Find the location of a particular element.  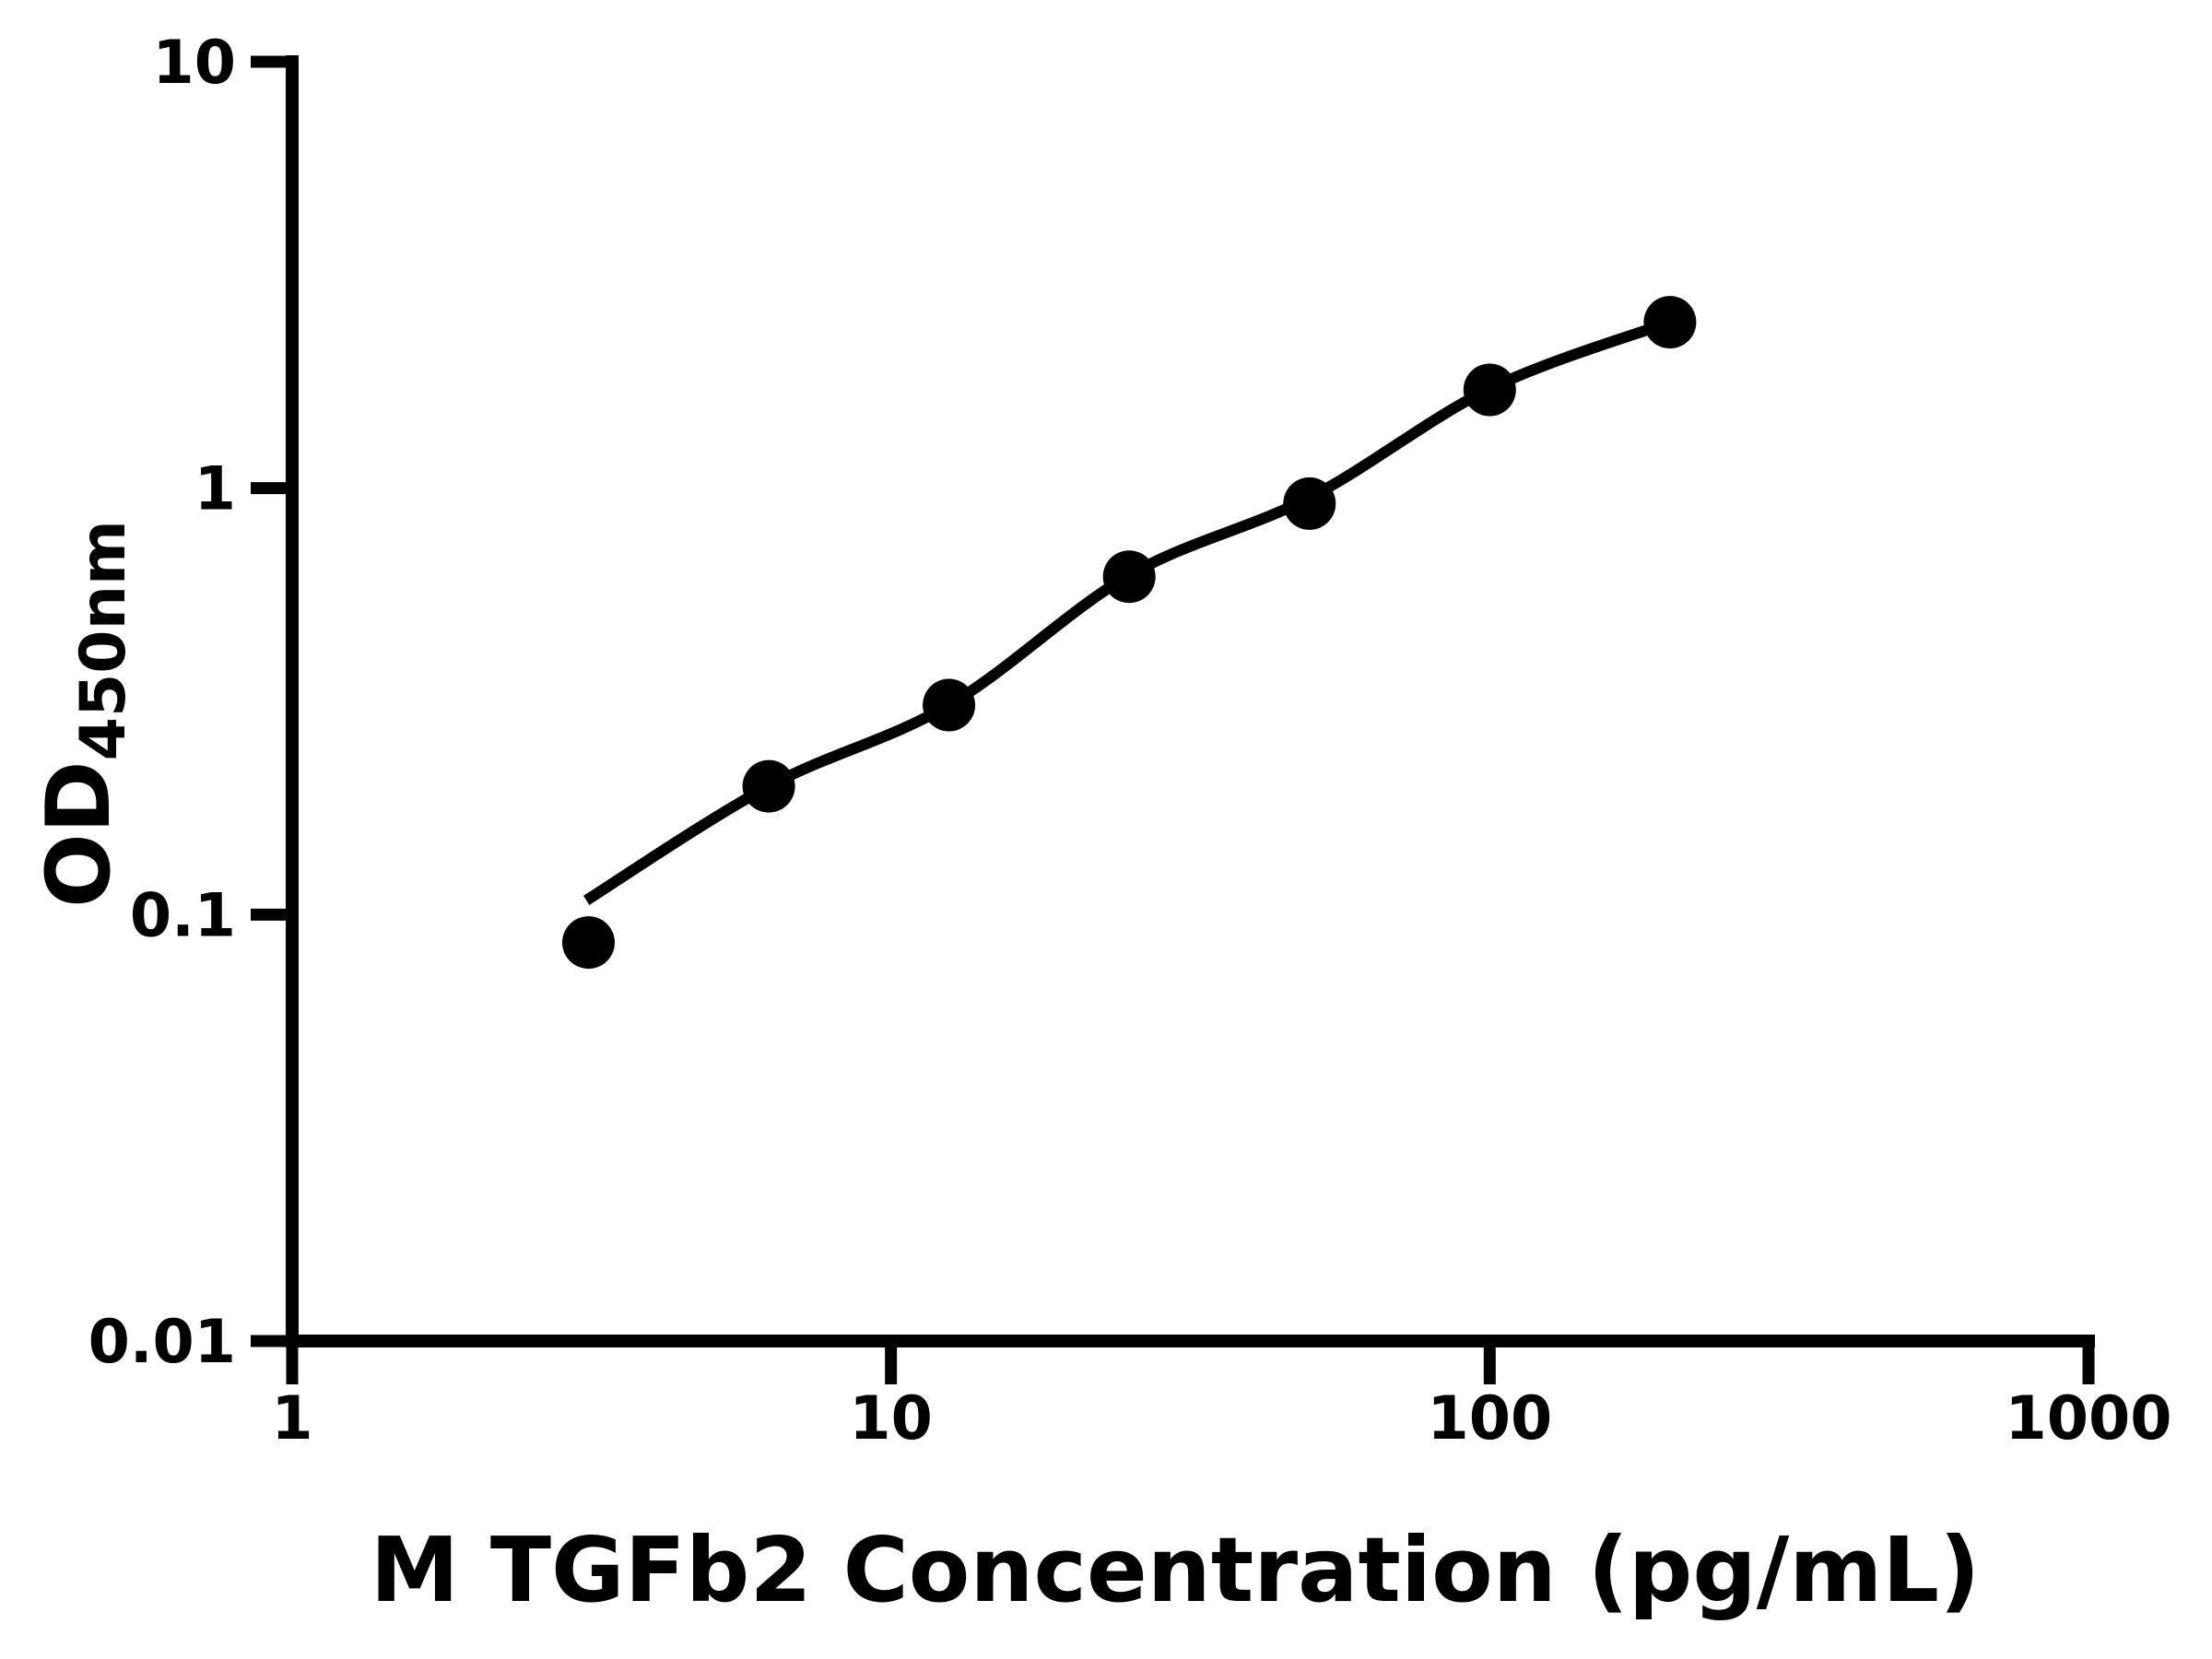

y-axis-title: OD450nm is located at coordinates (84, 714).